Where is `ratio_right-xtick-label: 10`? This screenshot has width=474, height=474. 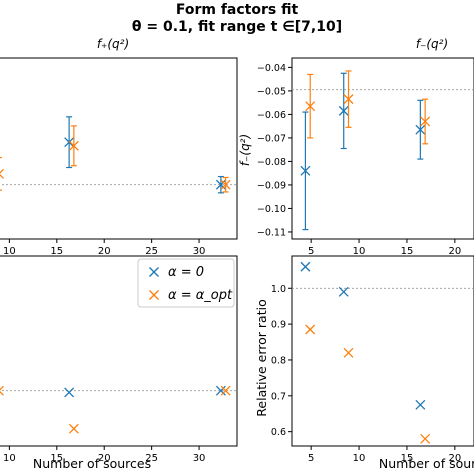 ratio_right-xtick-label: 10 is located at coordinates (359, 458).